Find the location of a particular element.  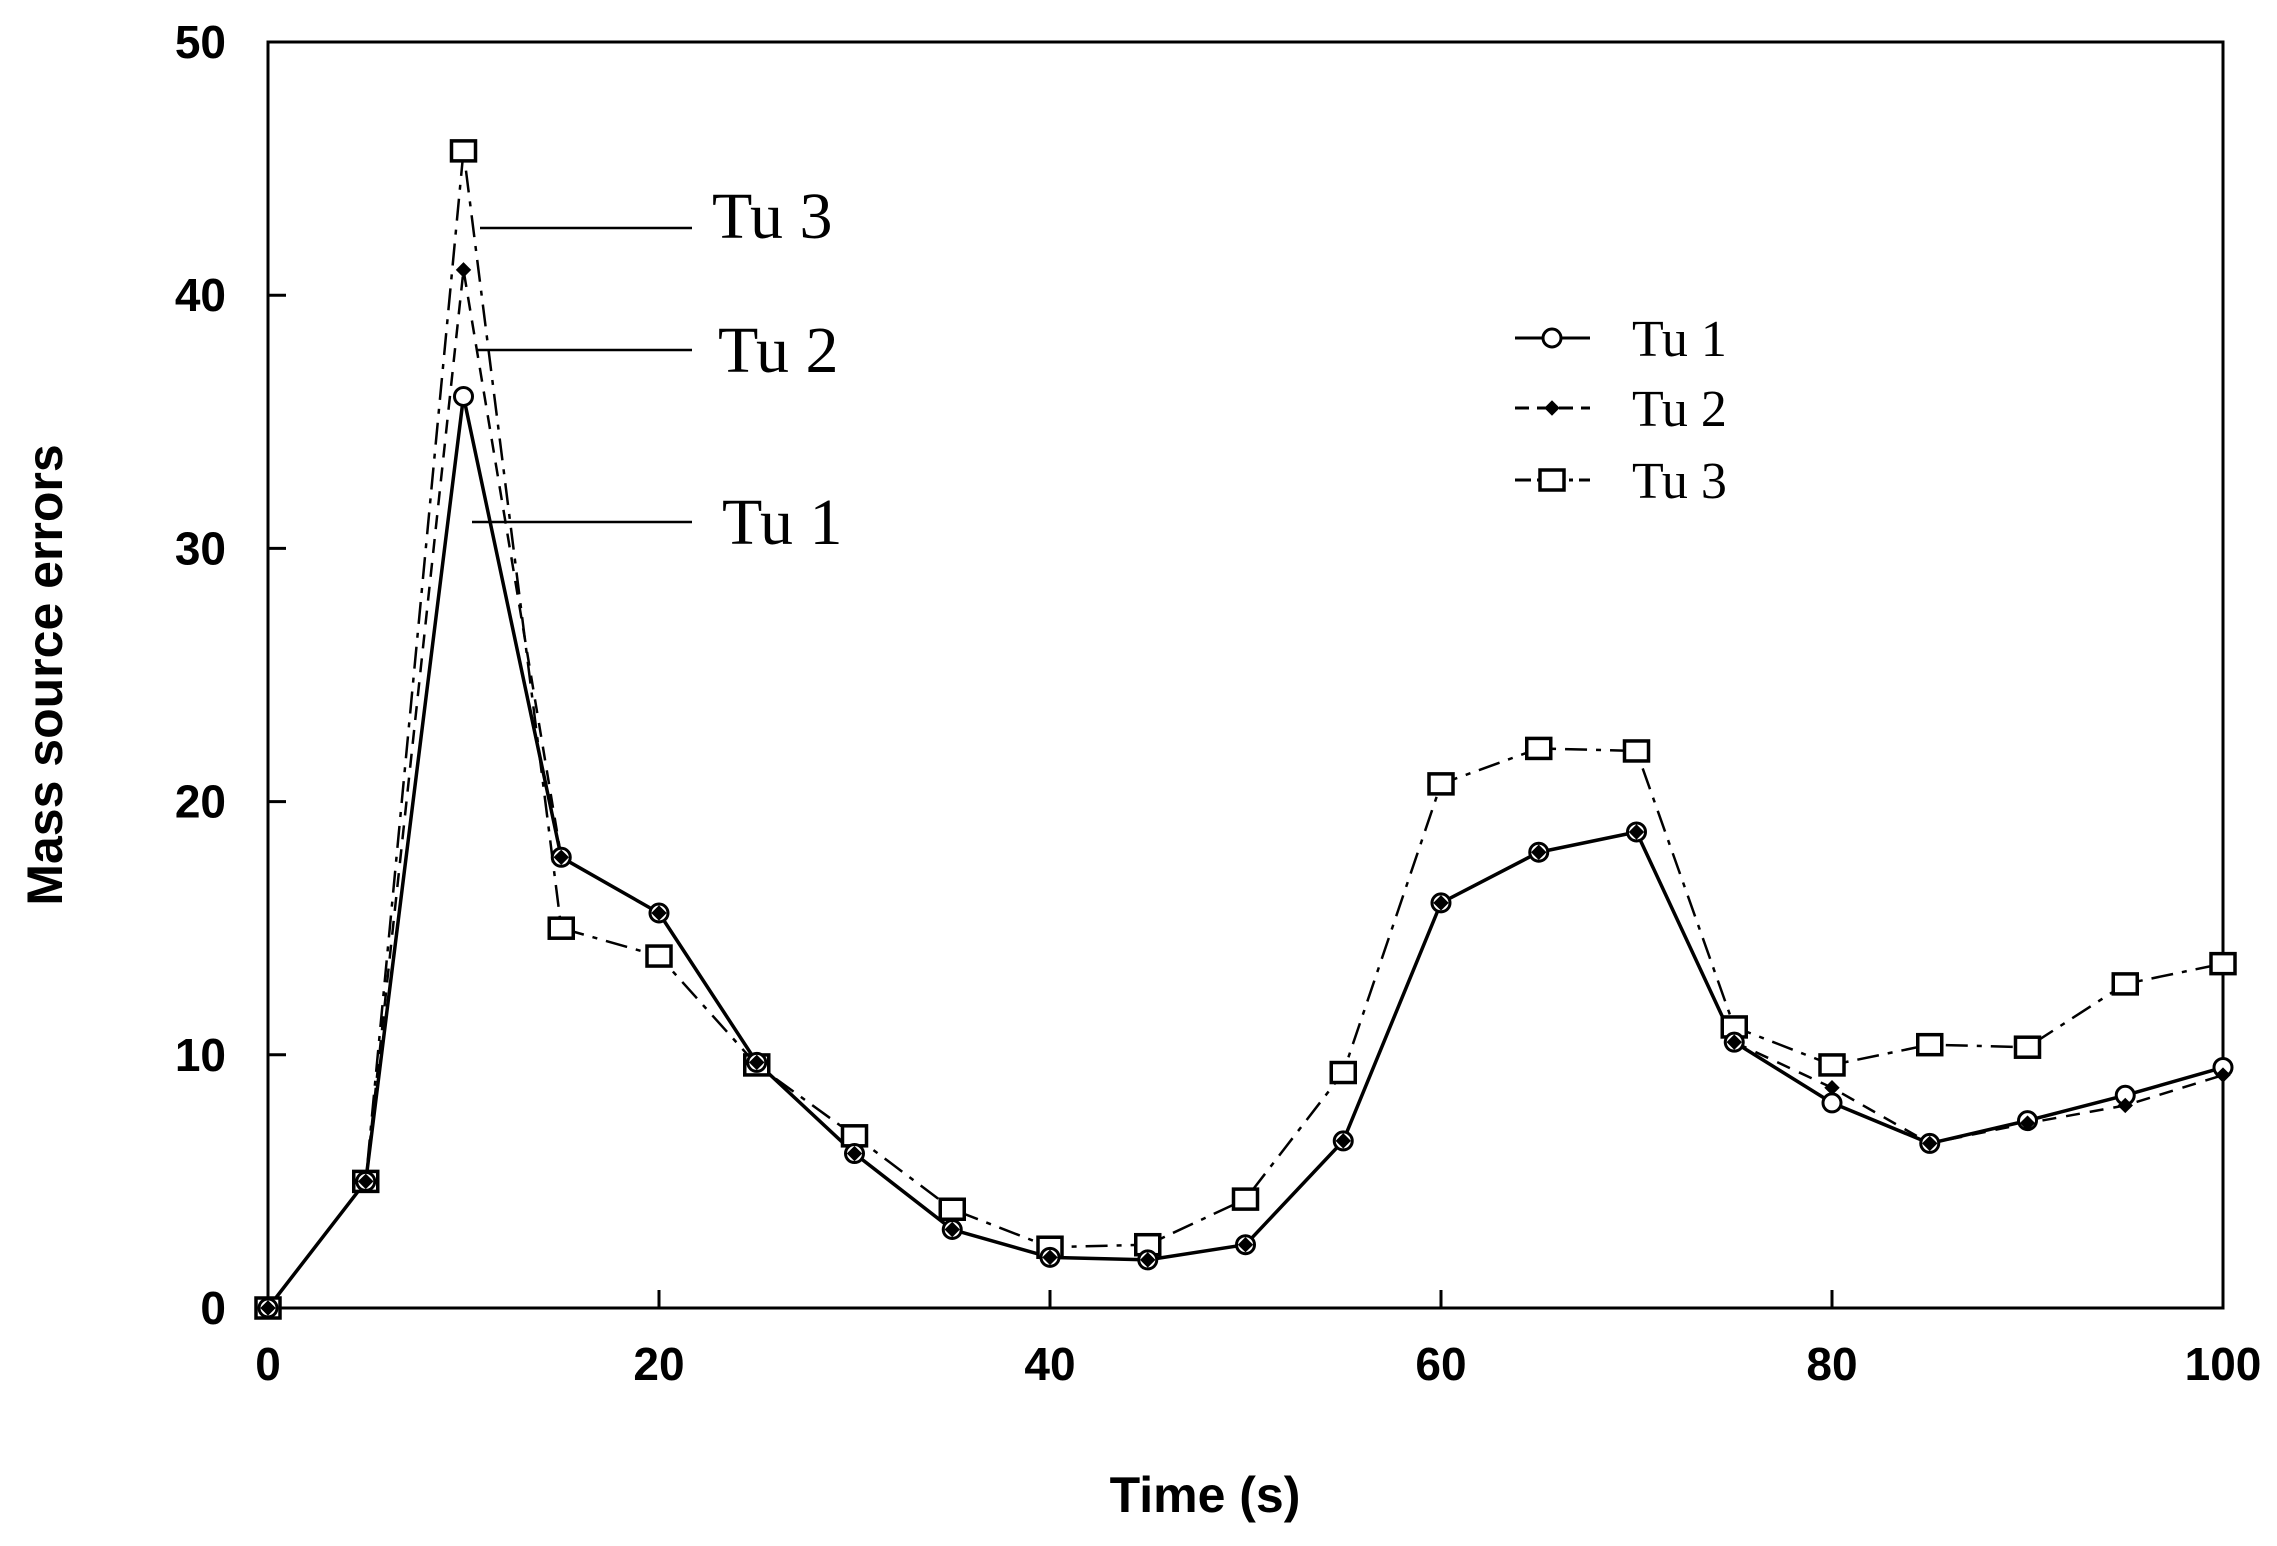

y-tick-label-20: 20 is located at coordinates (200, 802).